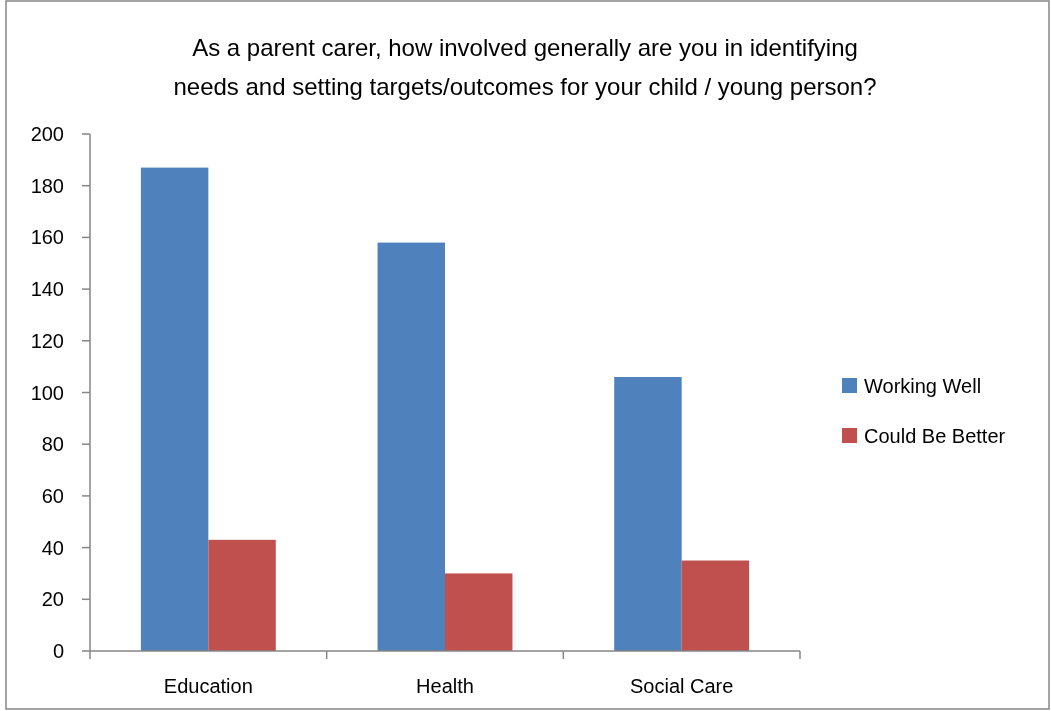 The height and width of the screenshot is (711, 1051). What do you see at coordinates (47, 134) in the screenshot?
I see `y-tick-label: 200` at bounding box center [47, 134].